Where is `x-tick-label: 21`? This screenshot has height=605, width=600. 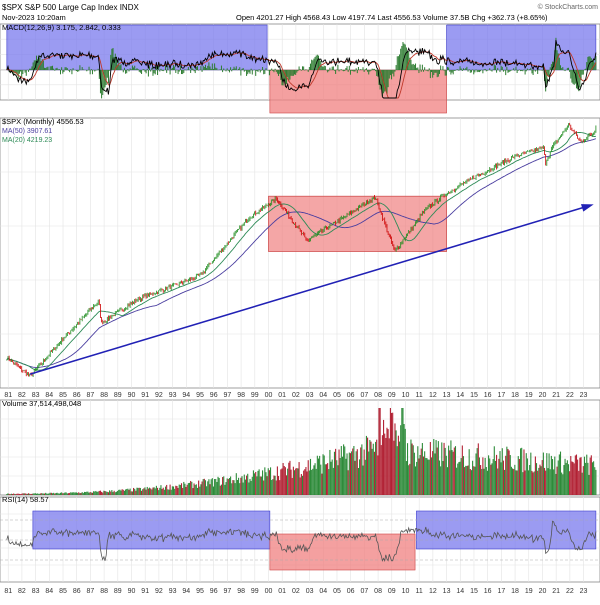 x-tick-label: 21 is located at coordinates (556, 395).